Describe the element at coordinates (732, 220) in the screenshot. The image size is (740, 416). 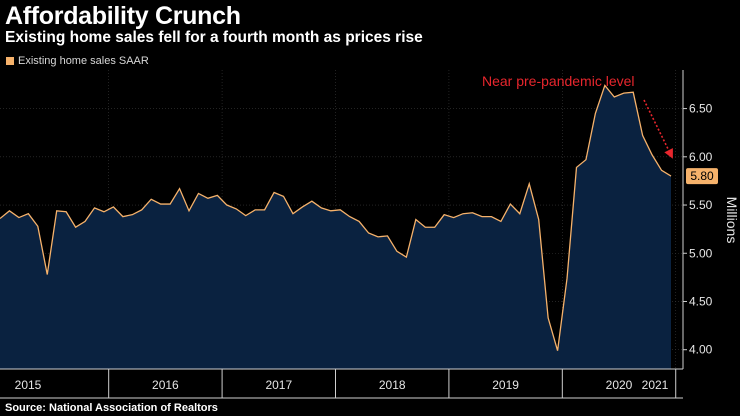
I see `y-axis-label: Millions` at that location.